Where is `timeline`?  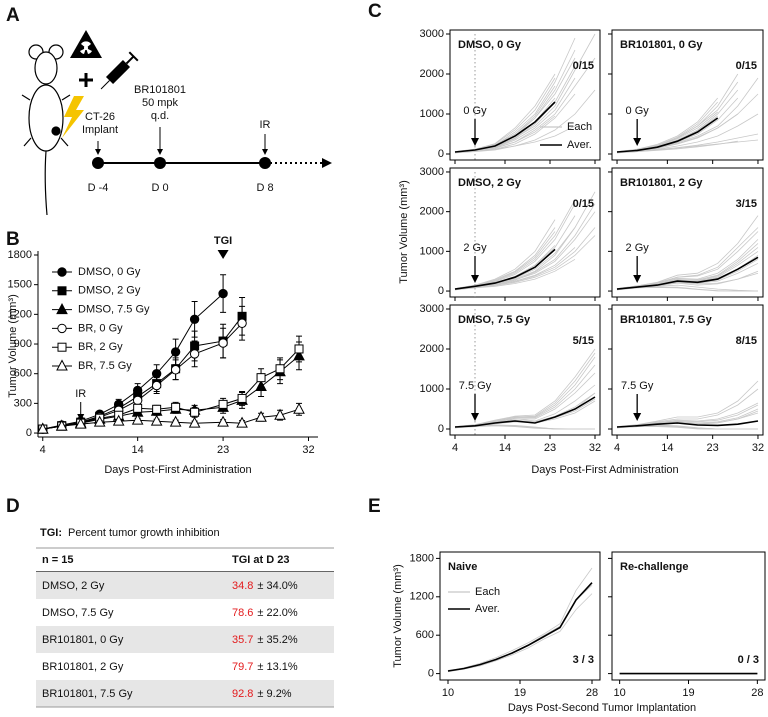
timeline is located at coordinates (212, 148).